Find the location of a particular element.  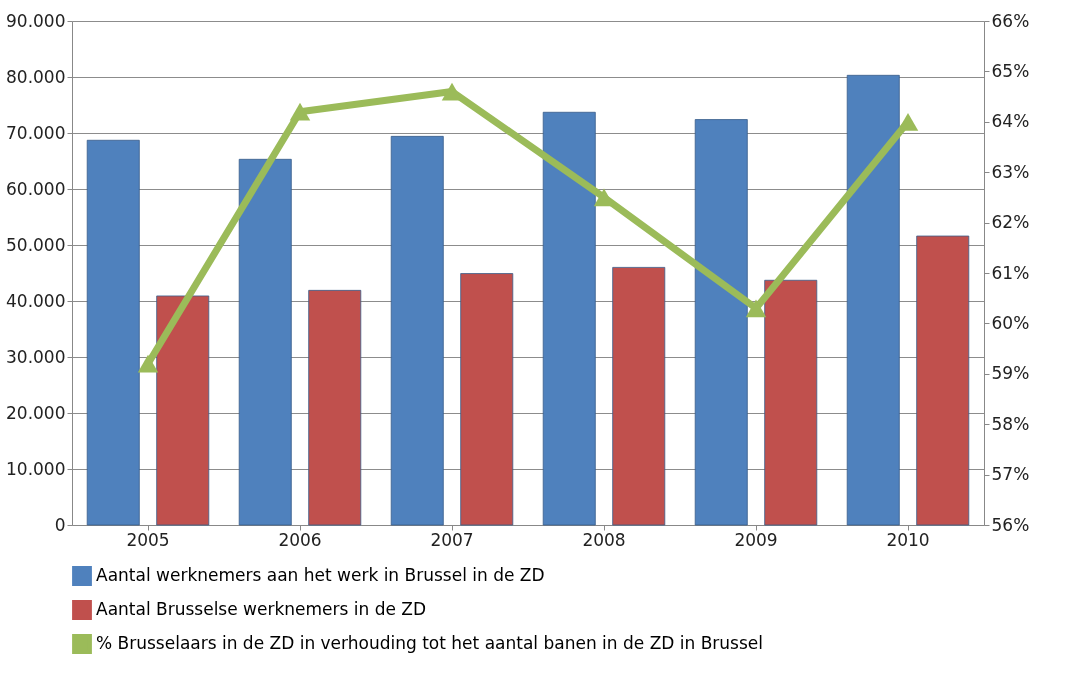

y-tick-label: 0 is located at coordinates (60, 524).